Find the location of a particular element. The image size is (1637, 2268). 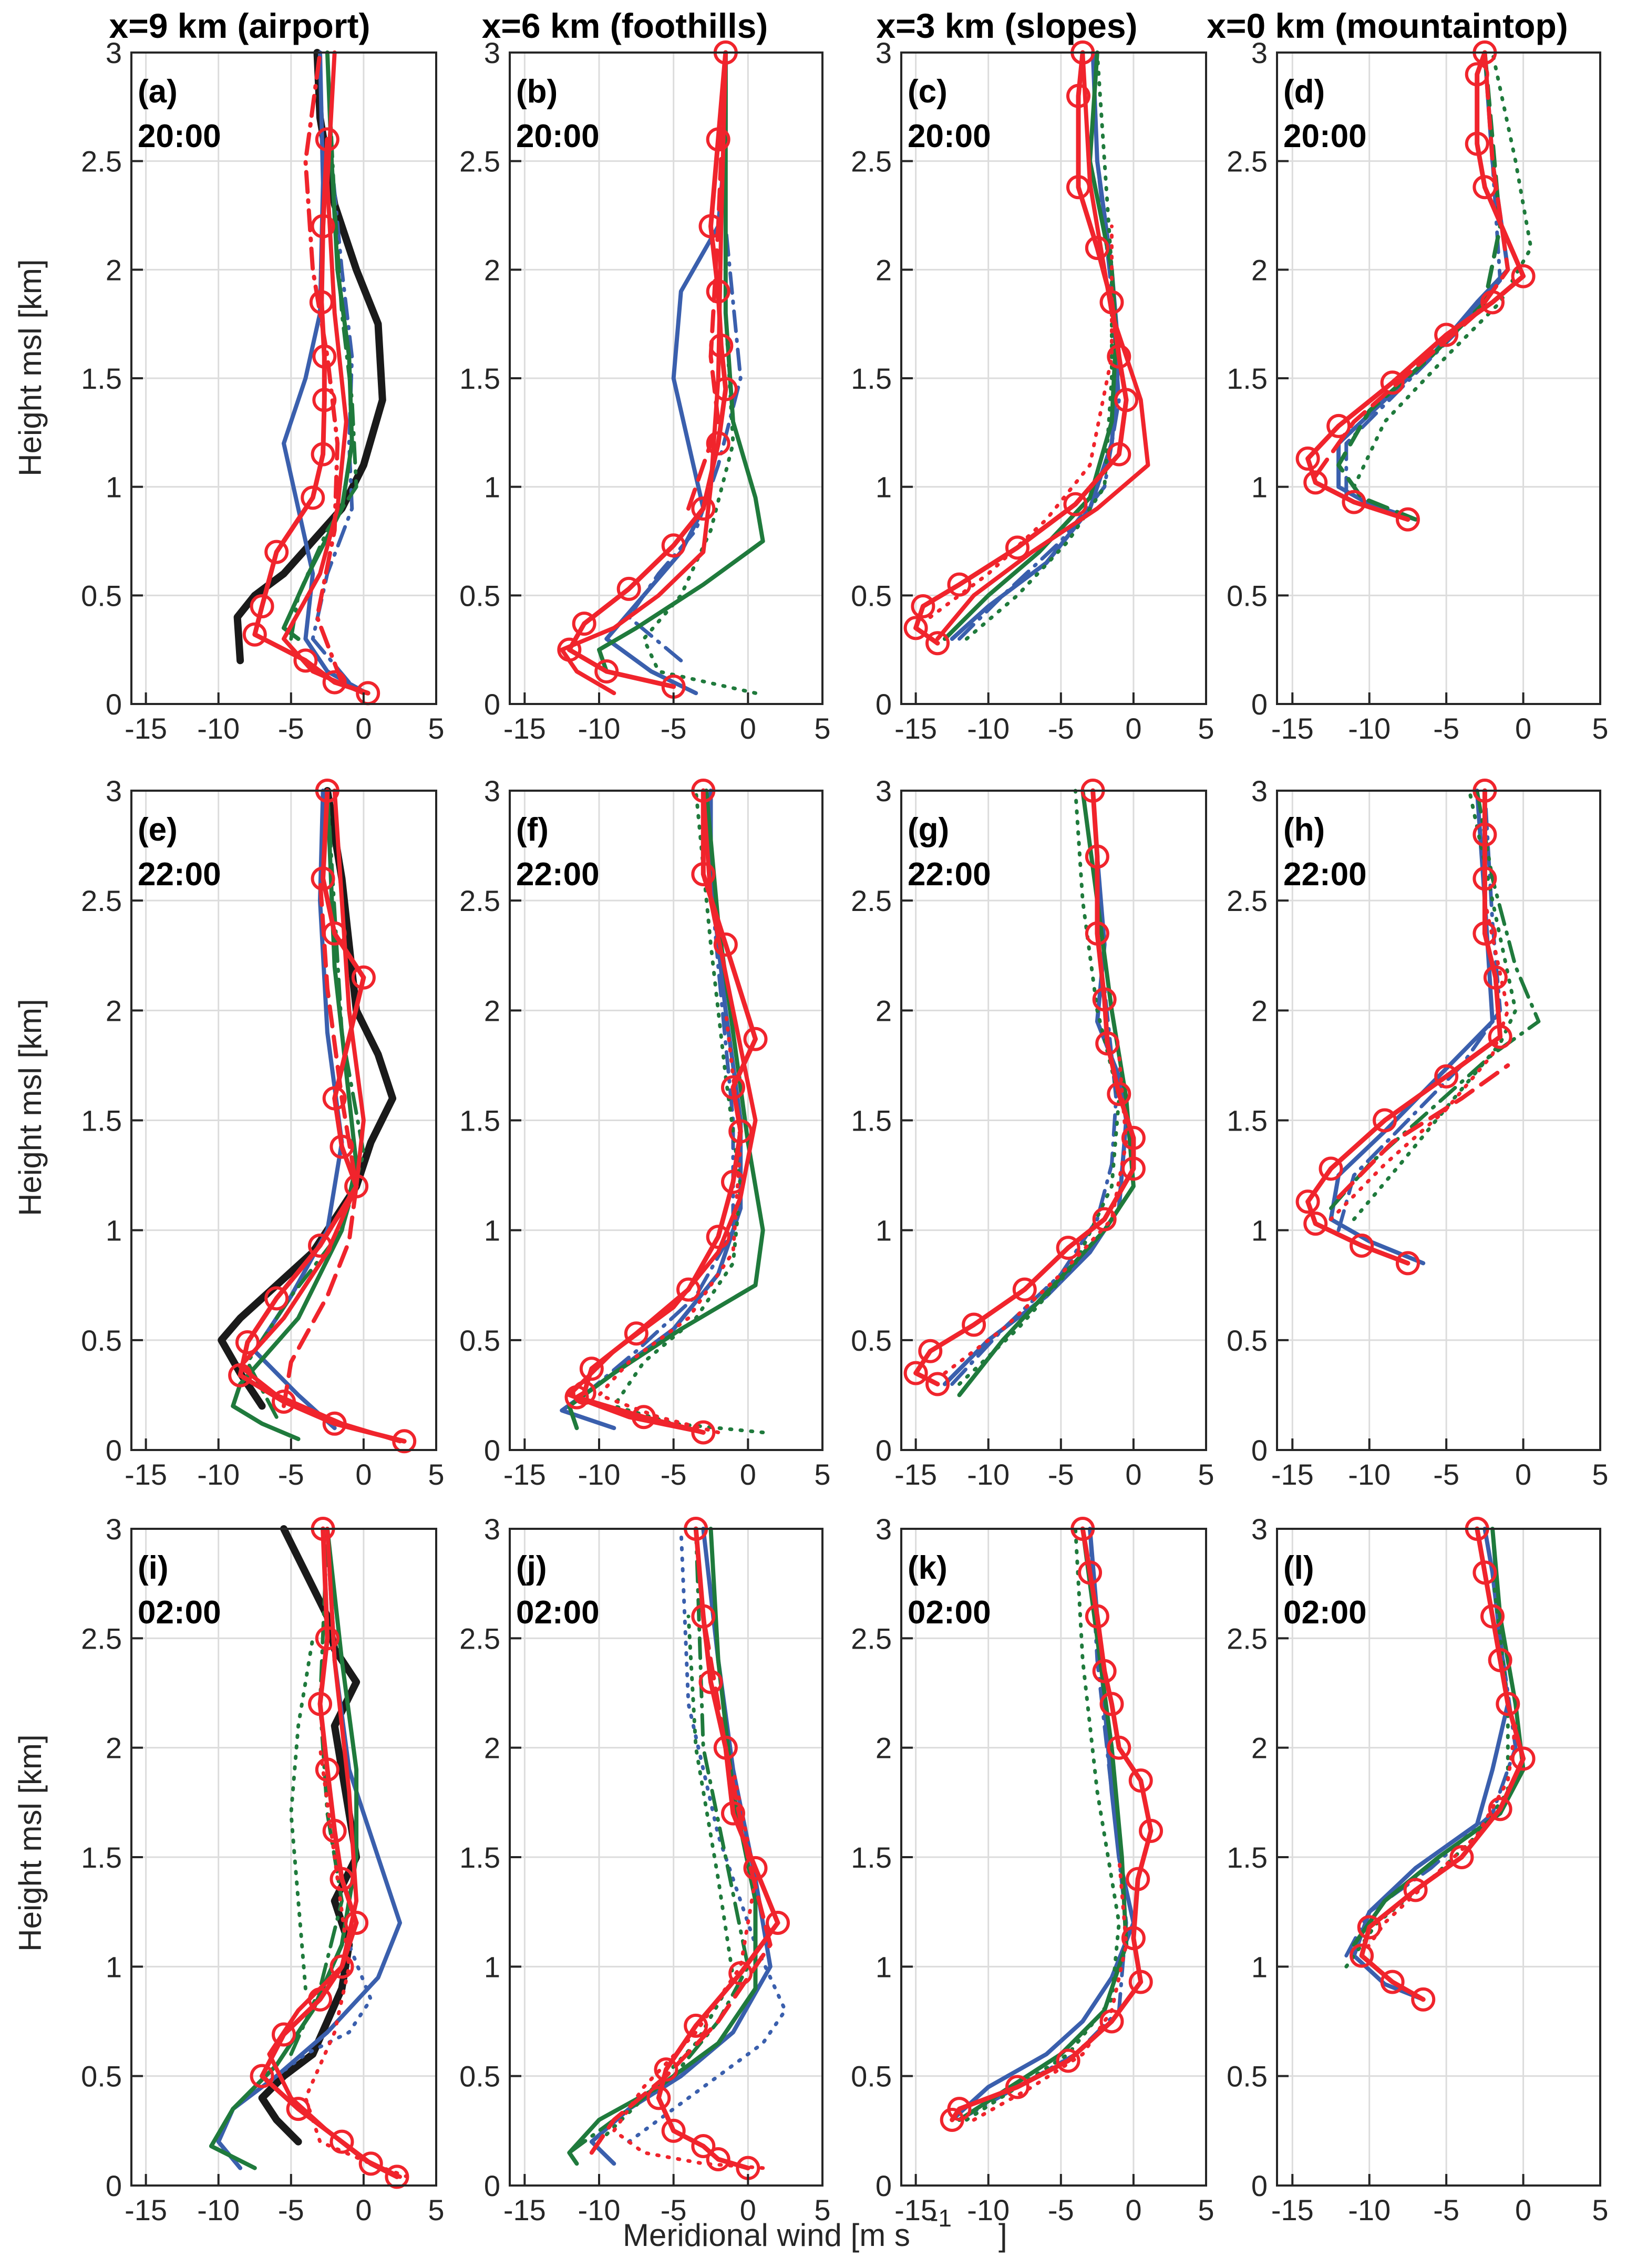

series-sim-blue-solid is located at coordinates (309, 1848).